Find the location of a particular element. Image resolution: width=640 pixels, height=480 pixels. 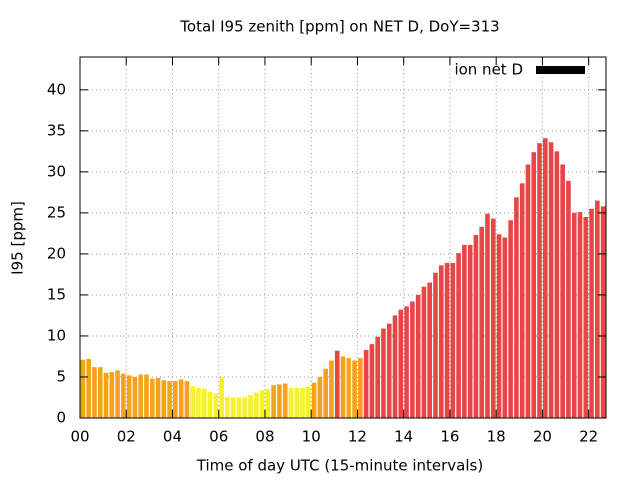

legend-key is located at coordinates (560, 70).